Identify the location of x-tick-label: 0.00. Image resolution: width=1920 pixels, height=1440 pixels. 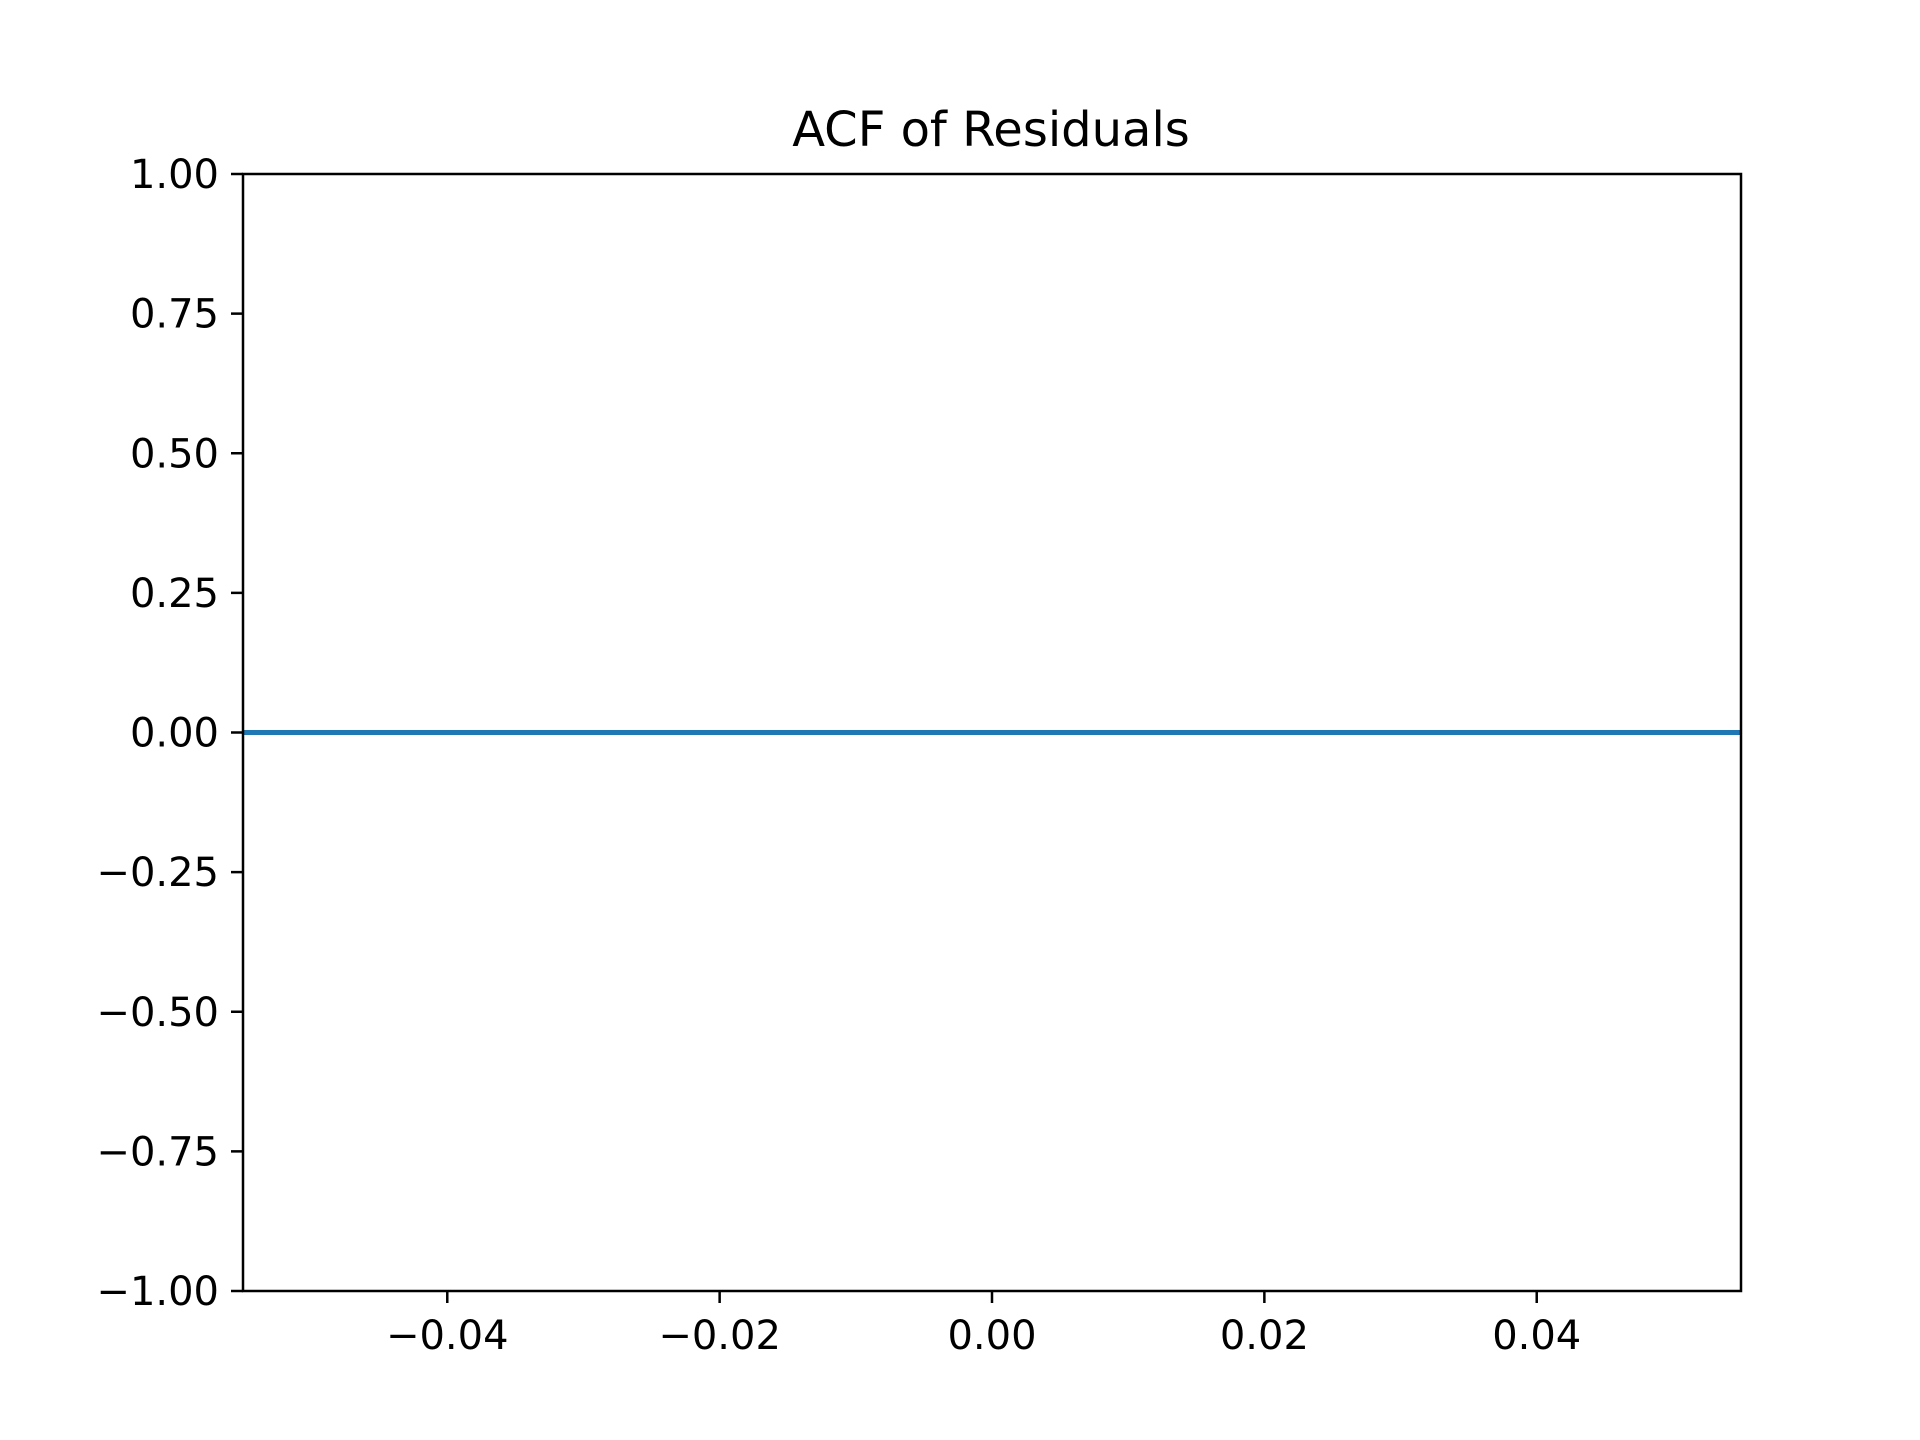
(991, 1336).